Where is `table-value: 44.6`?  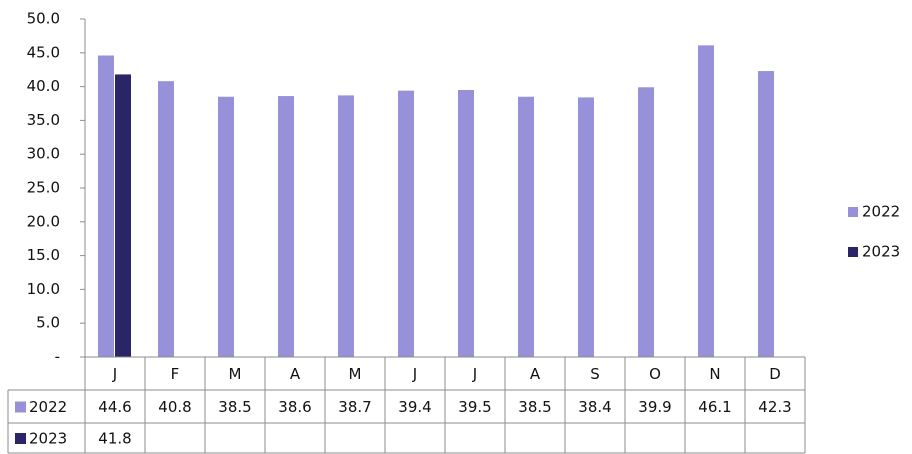 table-value: 44.6 is located at coordinates (114, 407).